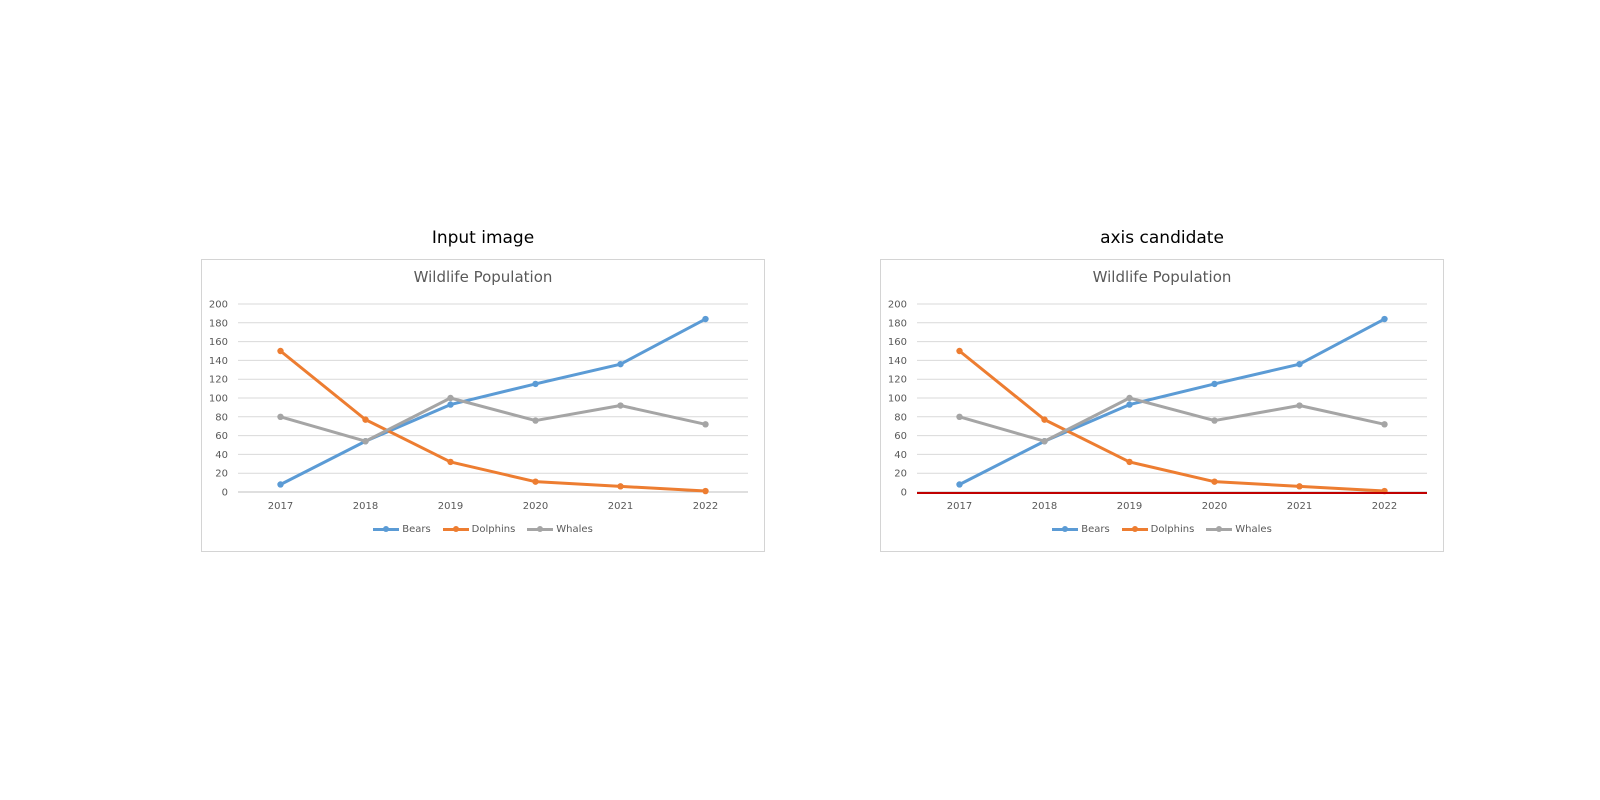  Describe the element at coordinates (483, 238) in the screenshot. I see `panel-caption: Input image` at that location.